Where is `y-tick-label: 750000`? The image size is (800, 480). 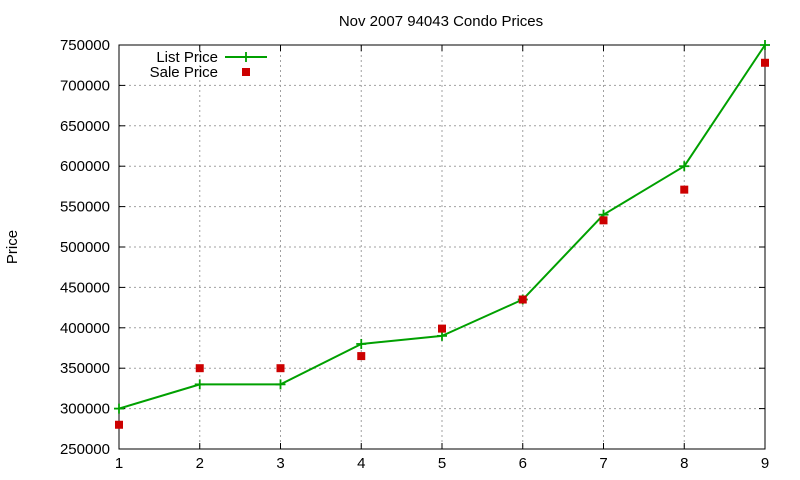
y-tick-label: 750000 is located at coordinates (85, 45).